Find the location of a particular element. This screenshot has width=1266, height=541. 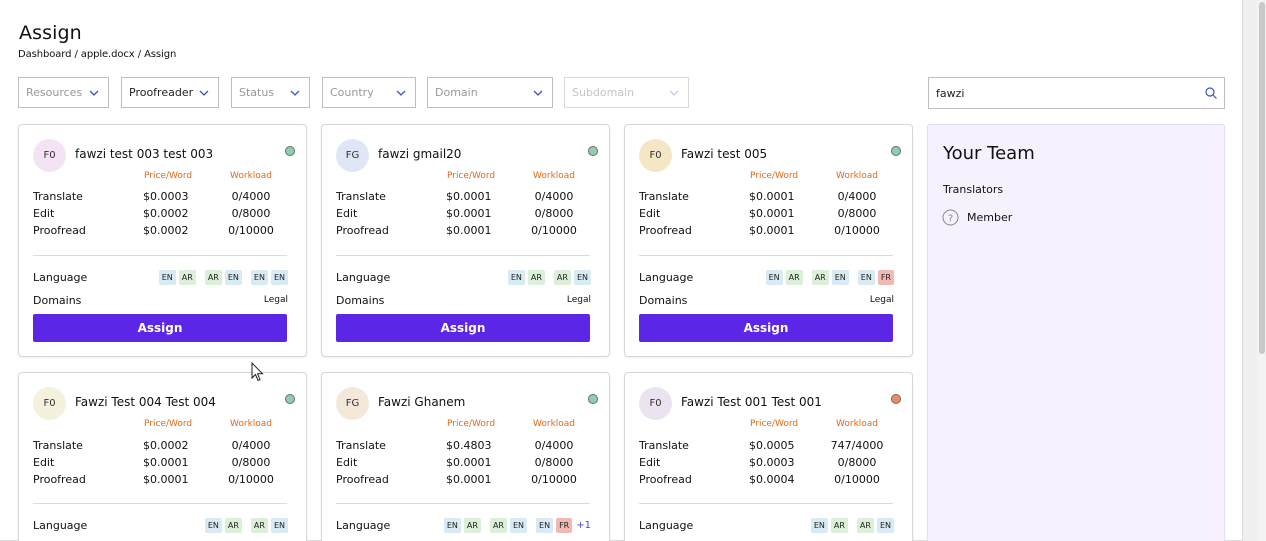

price-per-word-header: Price/Word is located at coordinates (774, 176).